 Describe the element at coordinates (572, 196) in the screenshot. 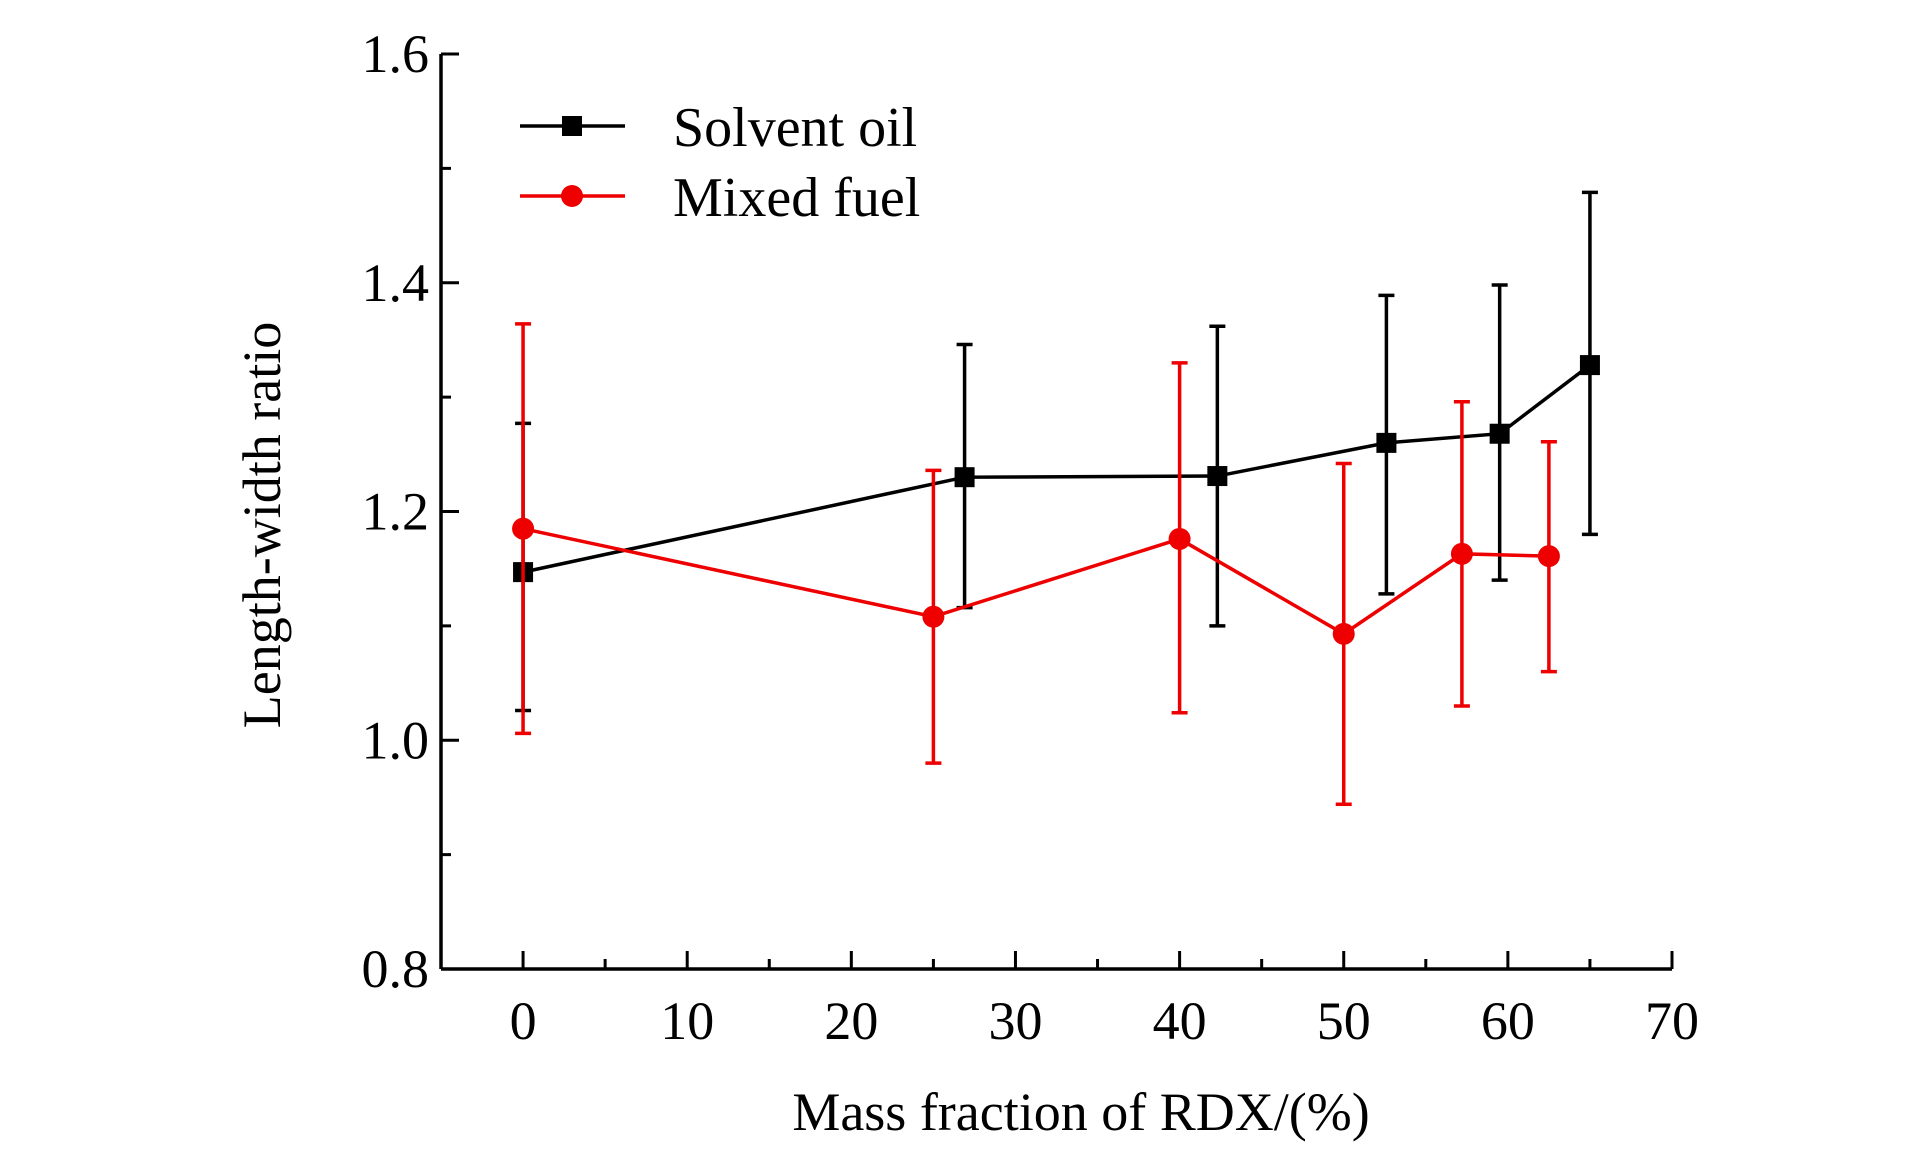

I see `legend-marker-mixed-fuel` at that location.